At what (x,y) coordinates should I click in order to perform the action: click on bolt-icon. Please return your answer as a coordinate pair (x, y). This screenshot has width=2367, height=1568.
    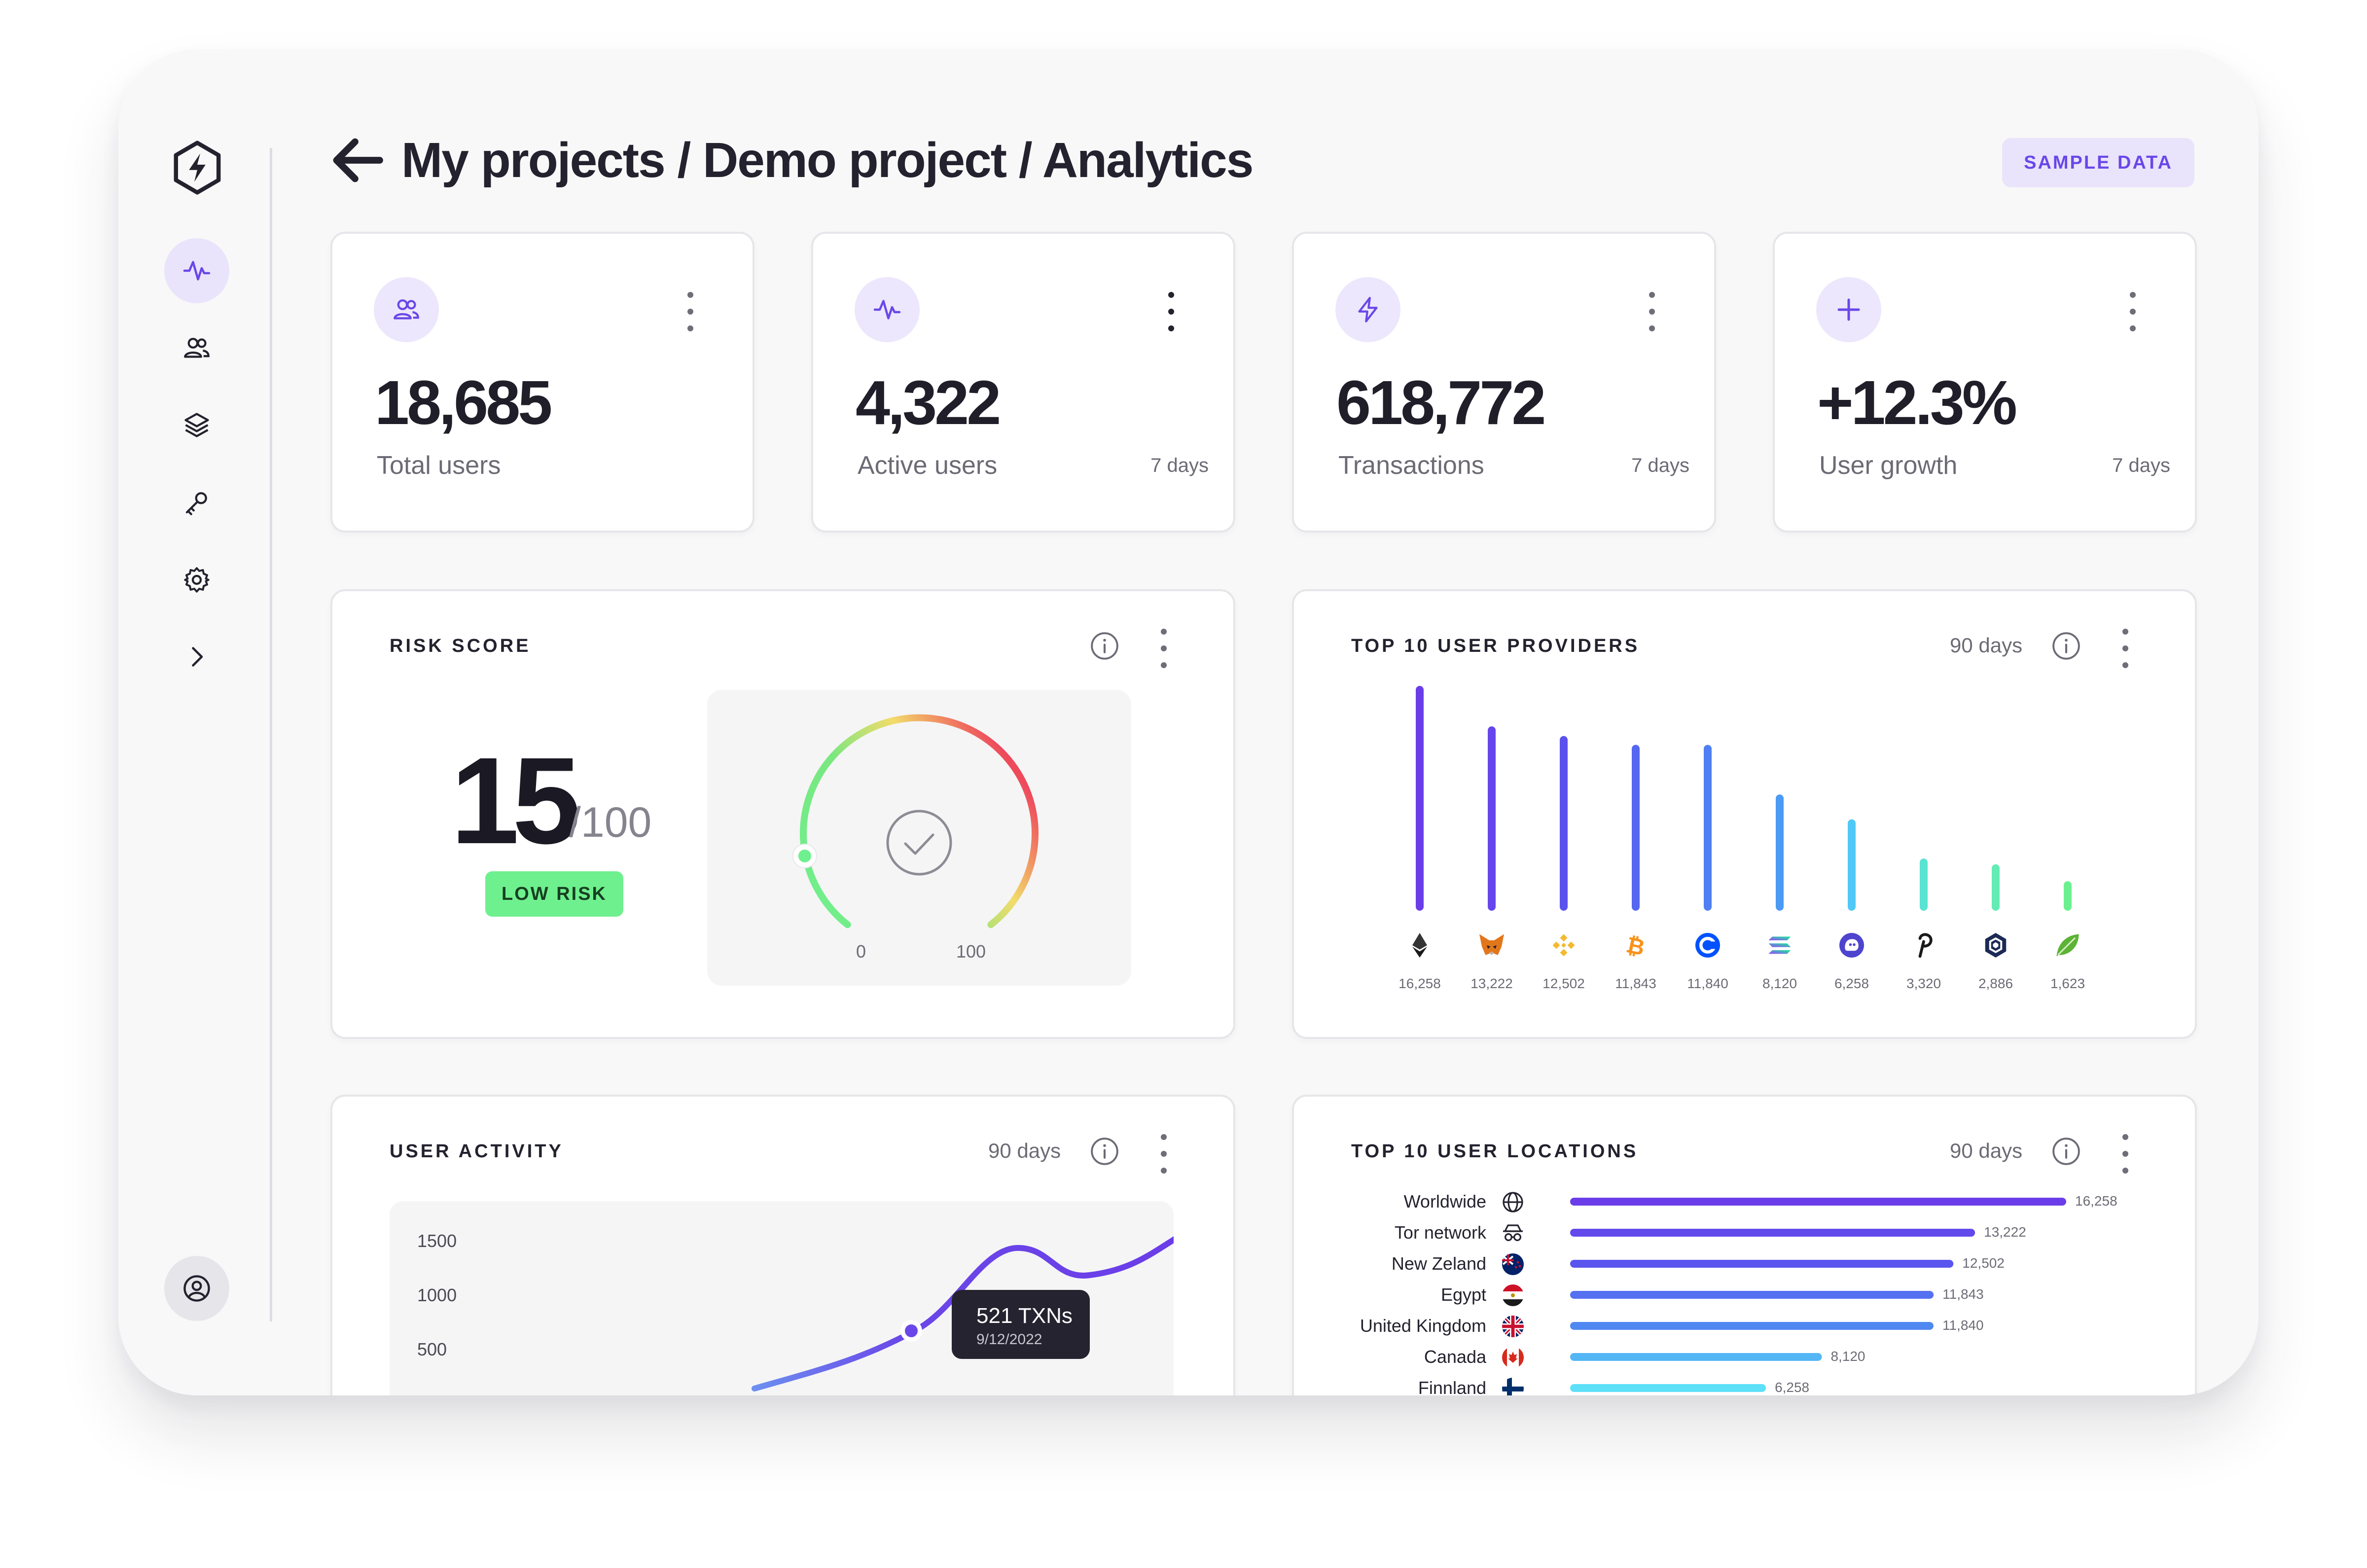
    Looking at the image, I should click on (1368, 309).